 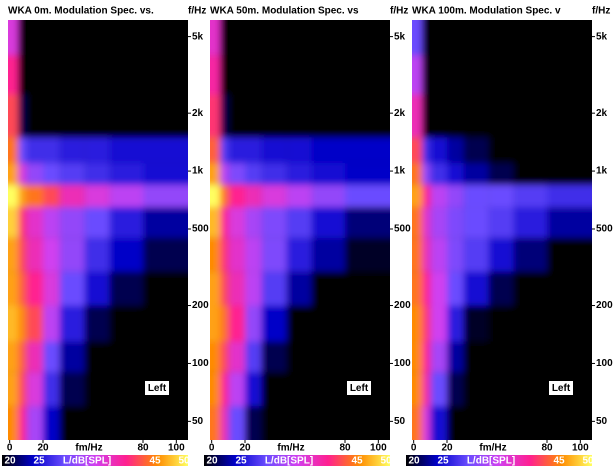 What do you see at coordinates (602, 113) in the screenshot?
I see `y-tick-label: 2k` at bounding box center [602, 113].